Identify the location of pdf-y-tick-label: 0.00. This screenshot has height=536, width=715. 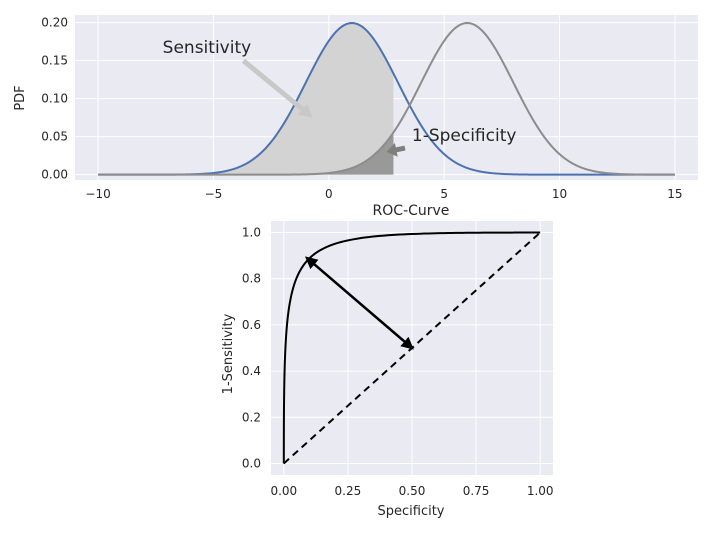
(54, 175).